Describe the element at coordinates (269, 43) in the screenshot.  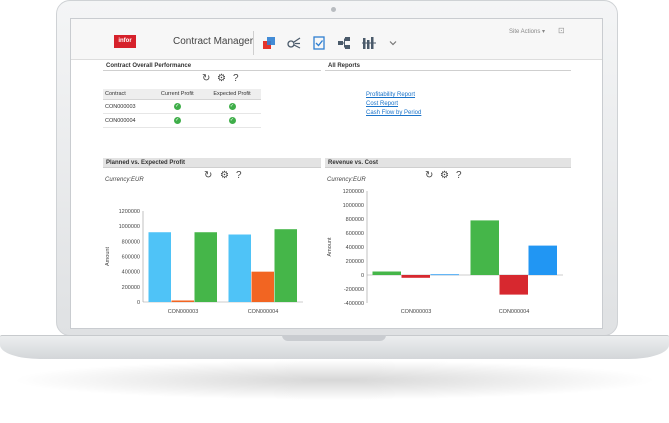
I see `workspace-icon` at that location.